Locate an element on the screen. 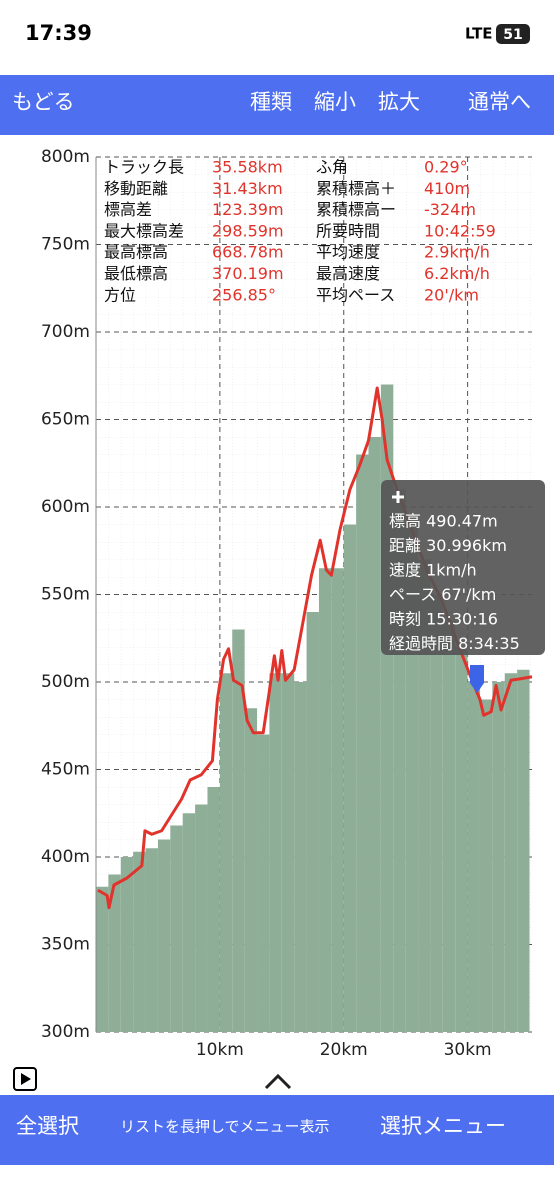 The height and width of the screenshot is (1204, 554). stat-value: 10:42:59 is located at coordinates (460, 230).